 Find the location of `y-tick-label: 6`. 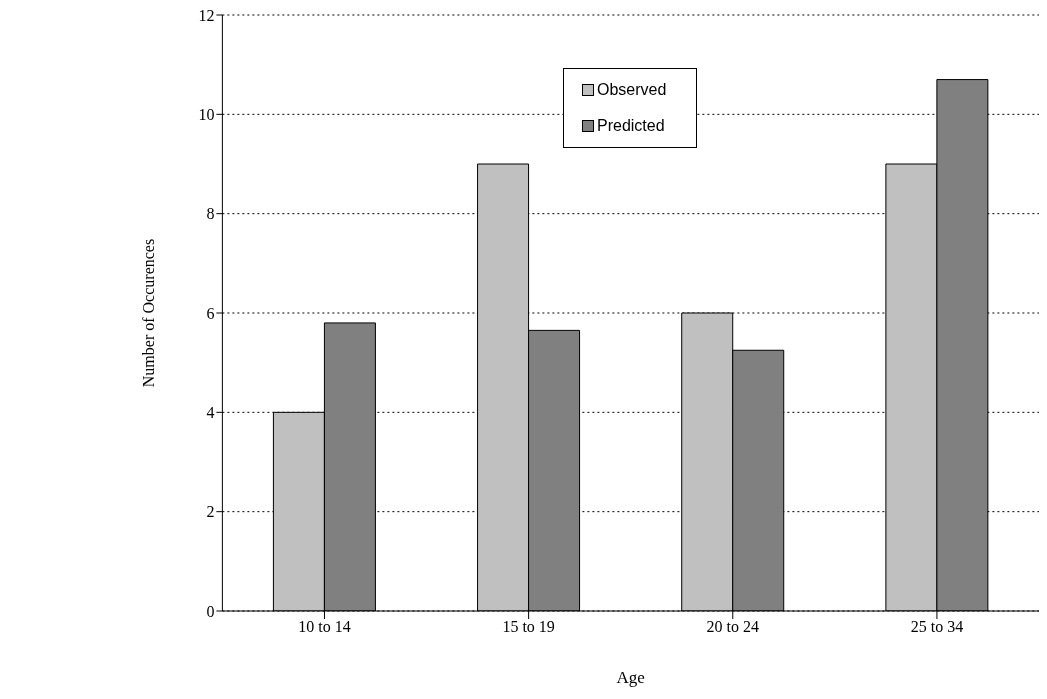

y-tick-label: 6 is located at coordinates (210, 313).